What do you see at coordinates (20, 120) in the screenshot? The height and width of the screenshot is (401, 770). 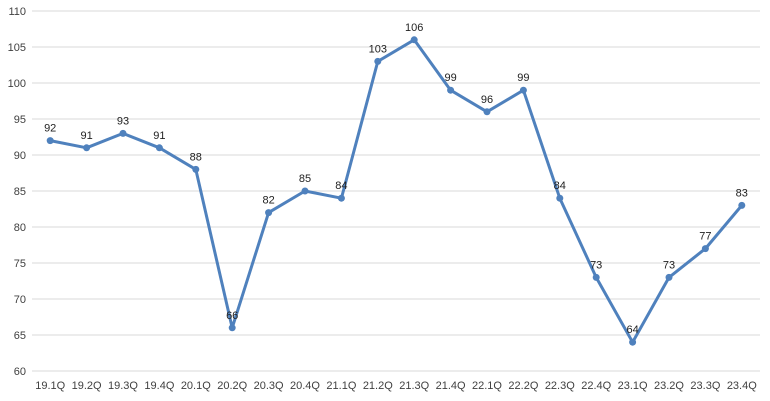 I see `y-tick-label: 95` at bounding box center [20, 120].